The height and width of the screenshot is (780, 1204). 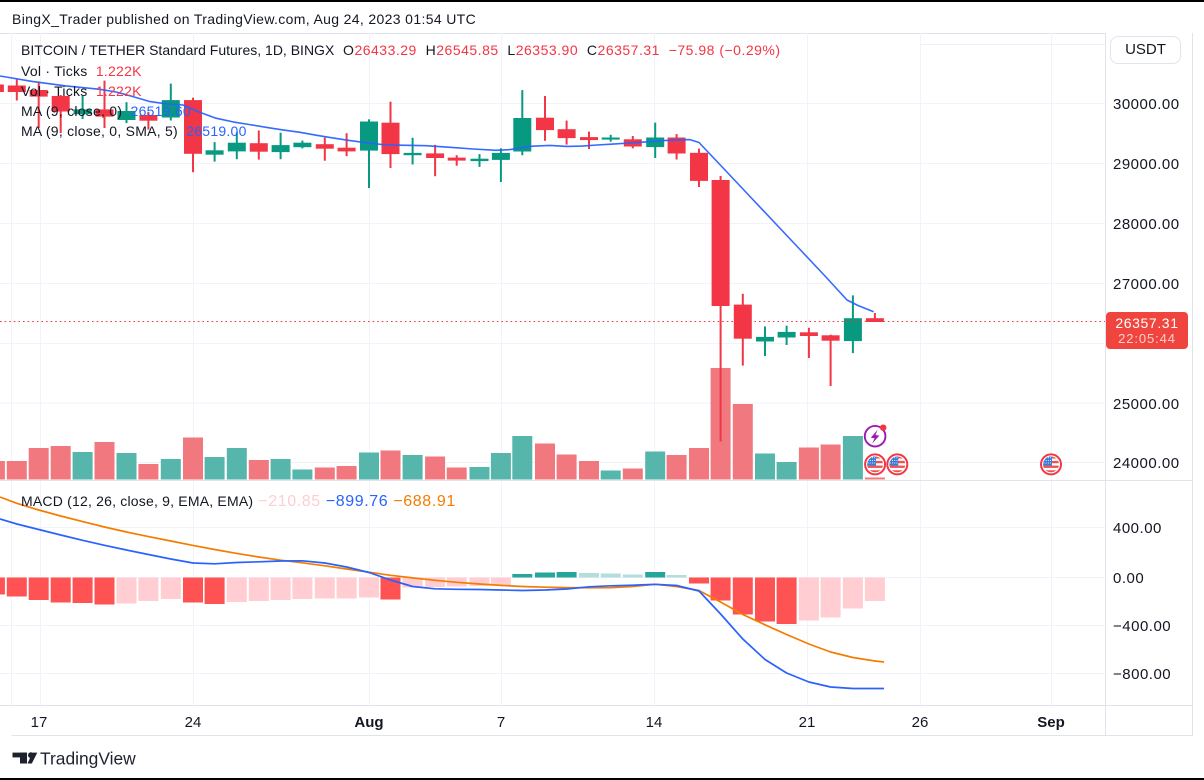 What do you see at coordinates (88, 759) in the screenshot?
I see `svg-text: TradingView` at bounding box center [88, 759].